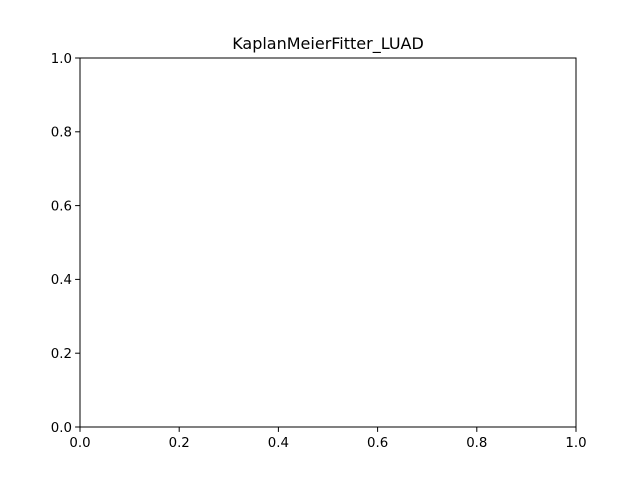  What do you see at coordinates (328, 44) in the screenshot?
I see `chart-title: KaplanMeierFitter_LUAD` at bounding box center [328, 44].